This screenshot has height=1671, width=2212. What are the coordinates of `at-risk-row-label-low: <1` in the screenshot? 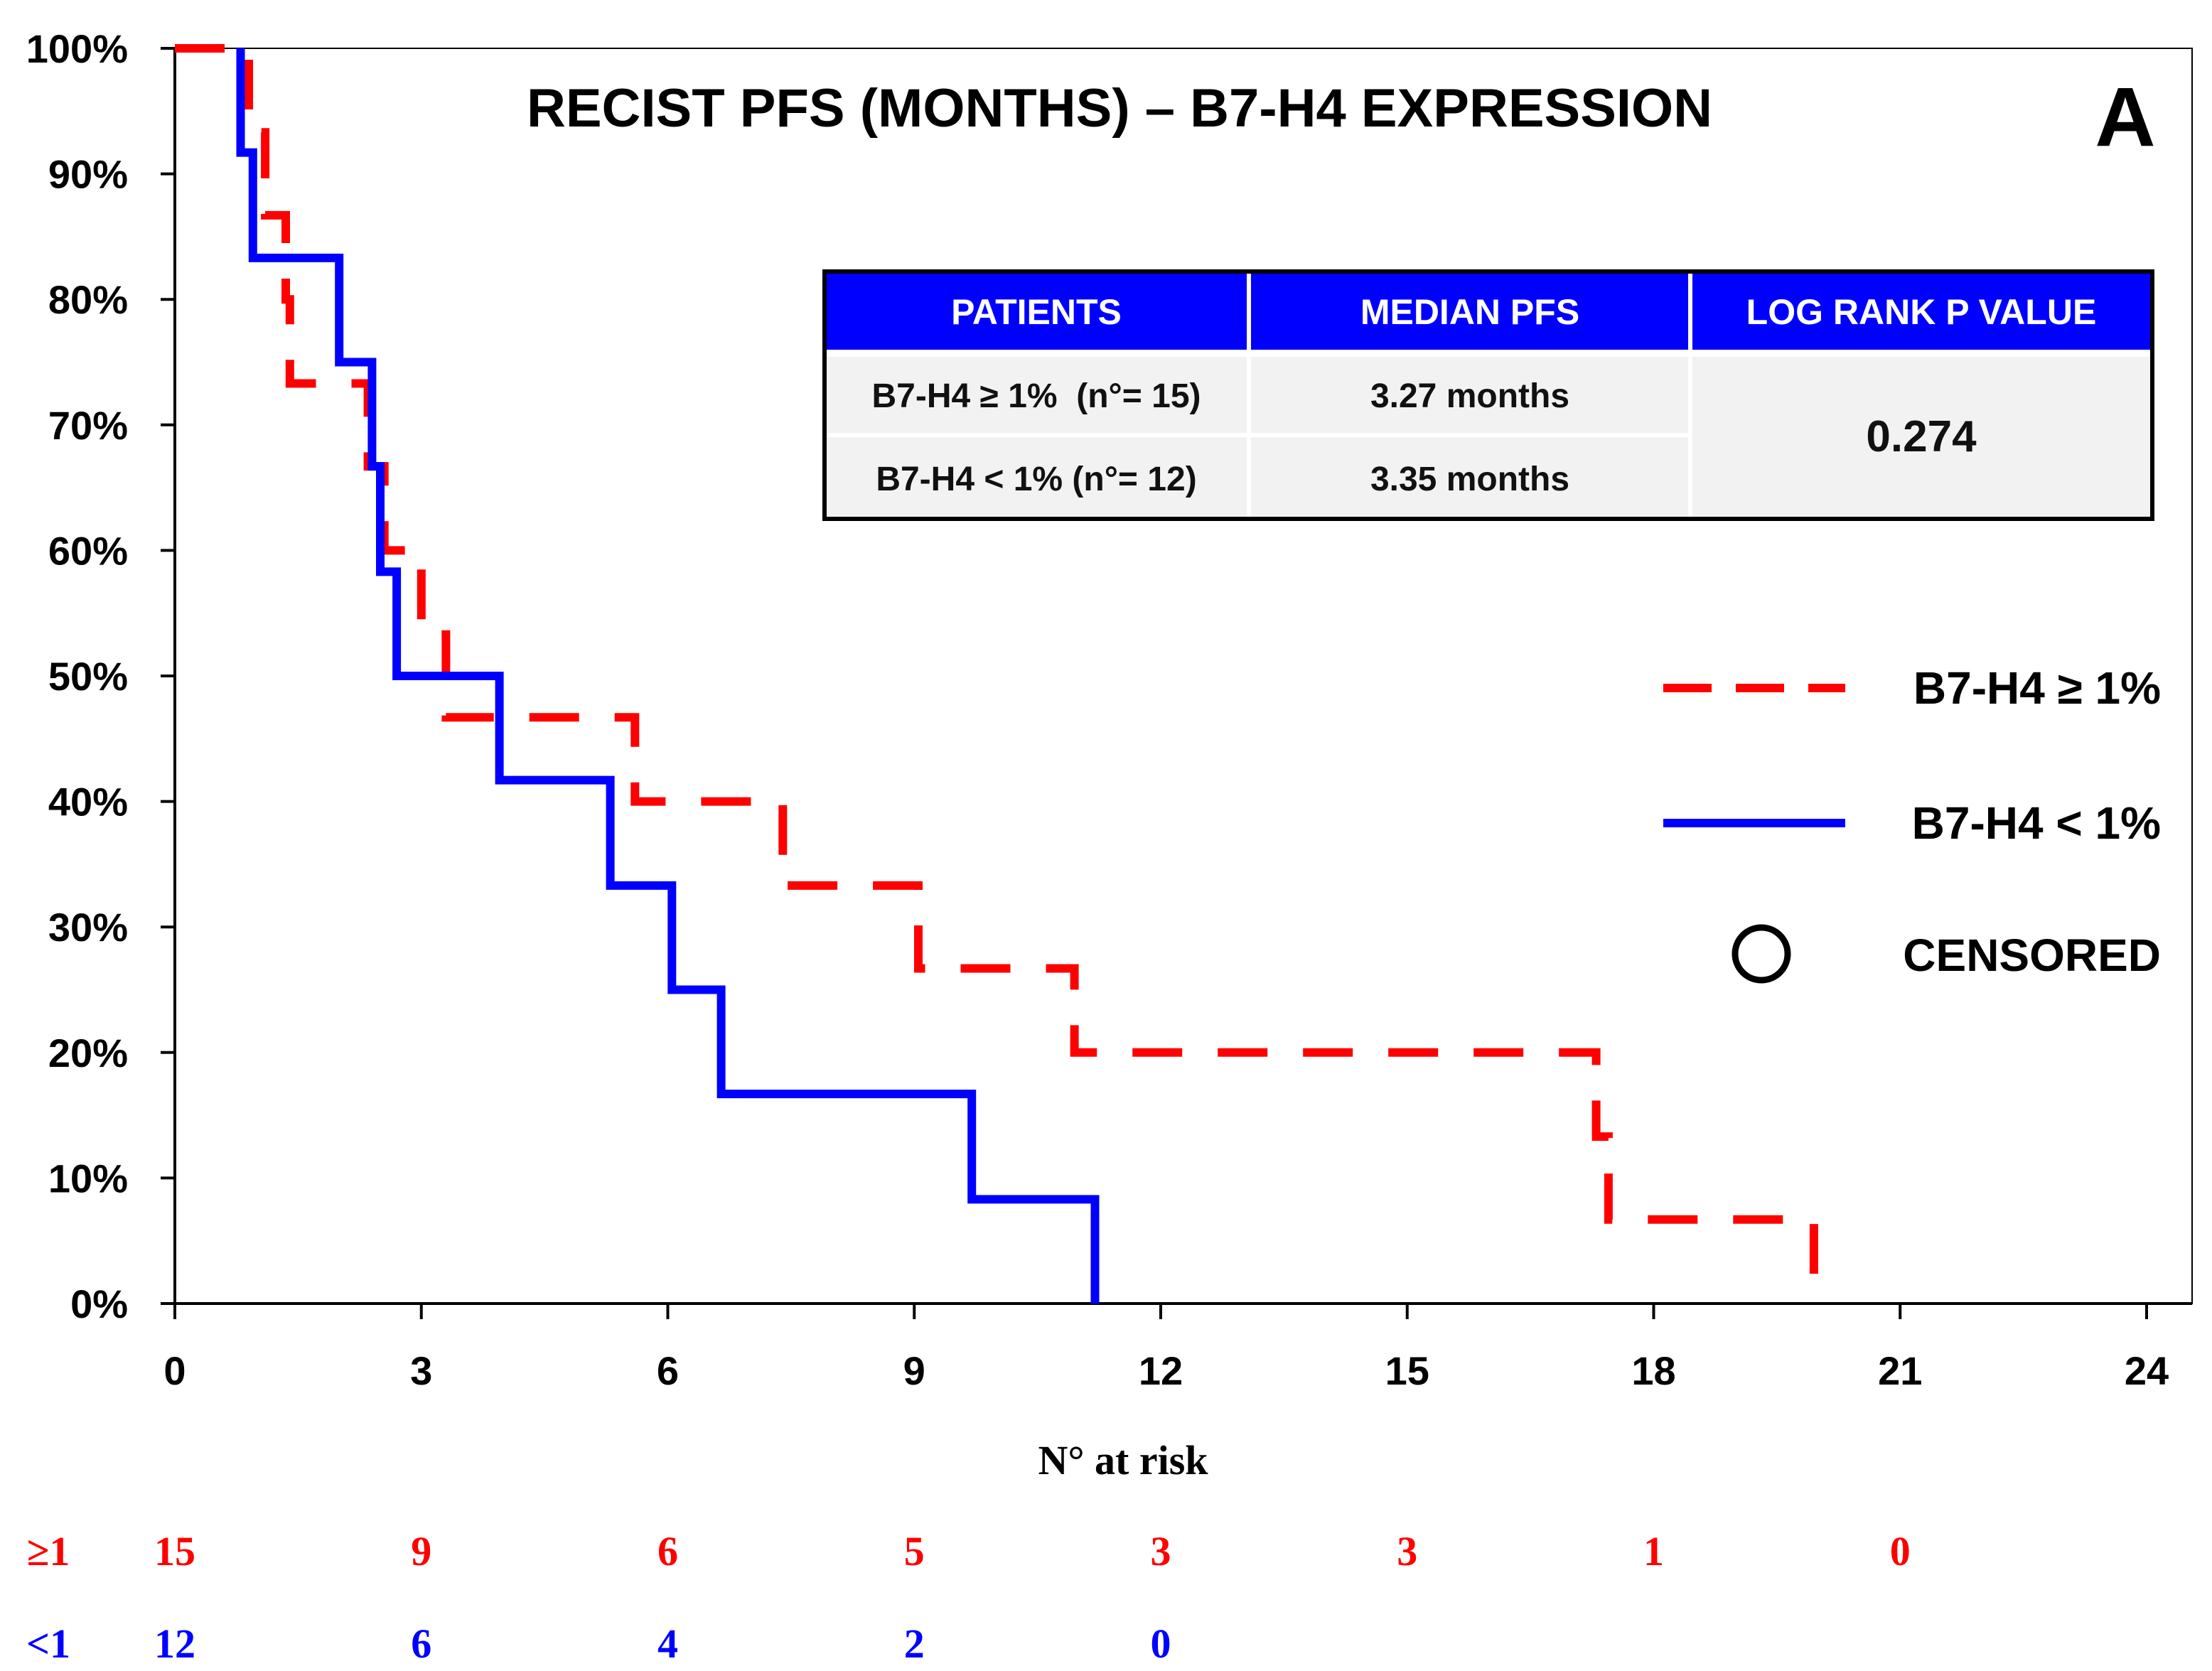 It's located at (48, 1644).